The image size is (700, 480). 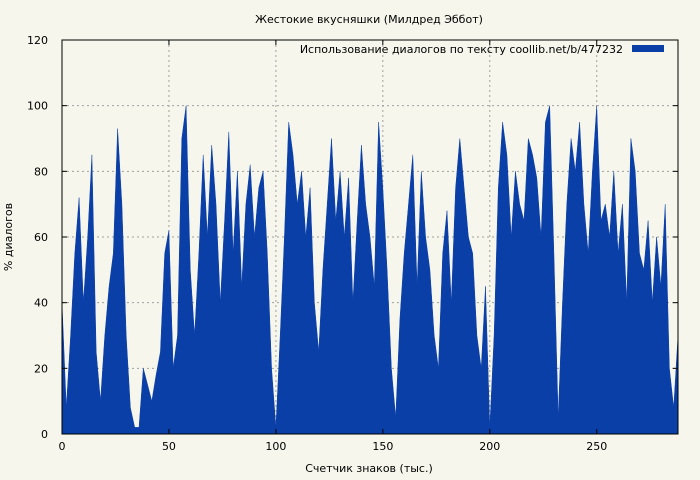 I want to click on chart-title: Жестокие вкусняшки (Милдред Эббот), so click(x=369, y=19).